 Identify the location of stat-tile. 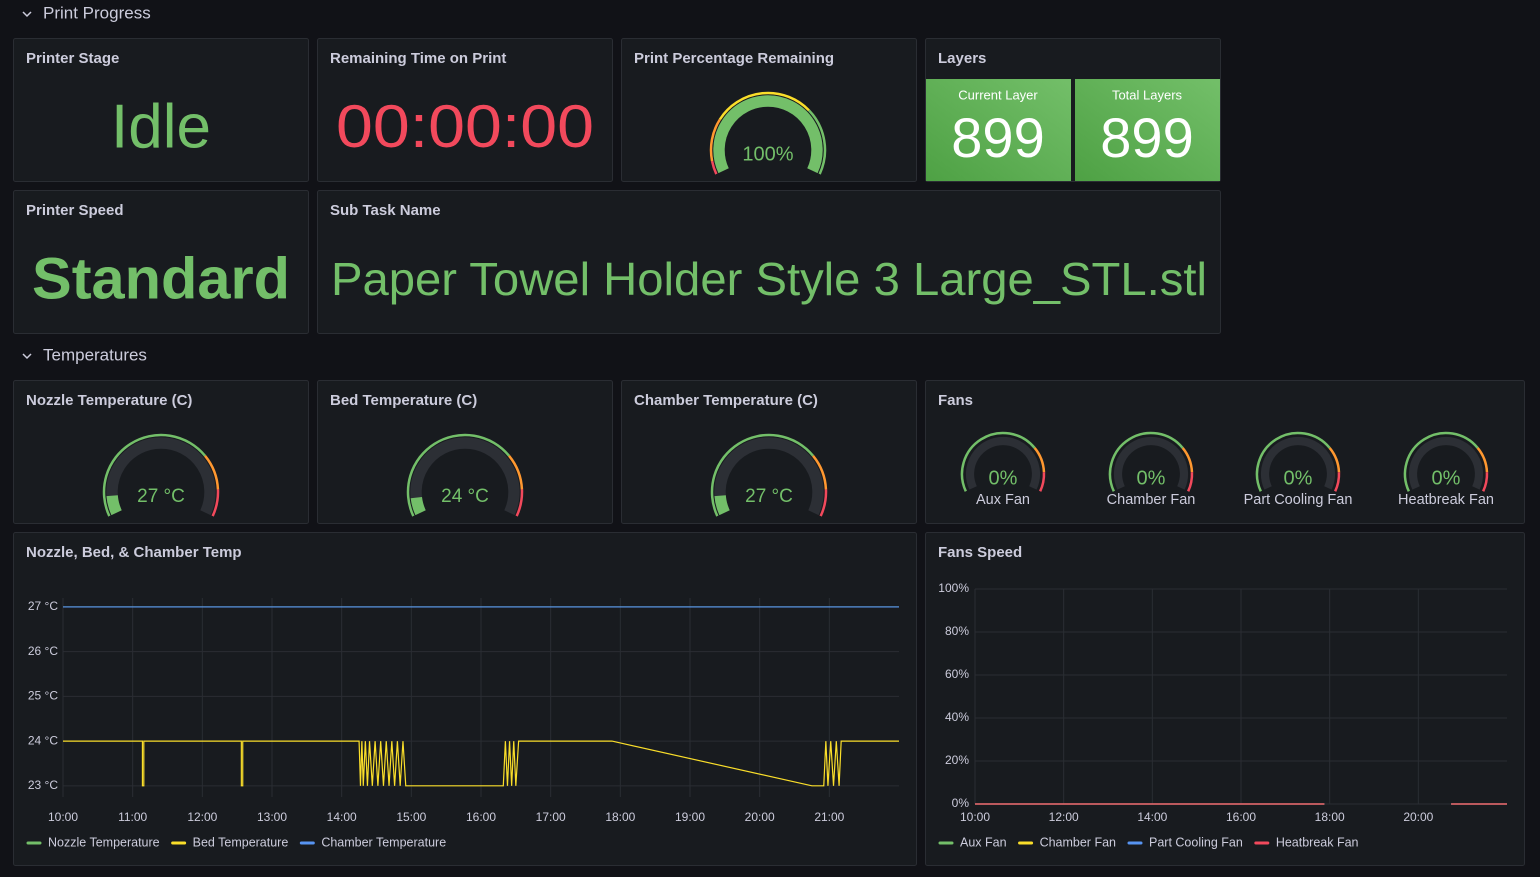
(998, 130).